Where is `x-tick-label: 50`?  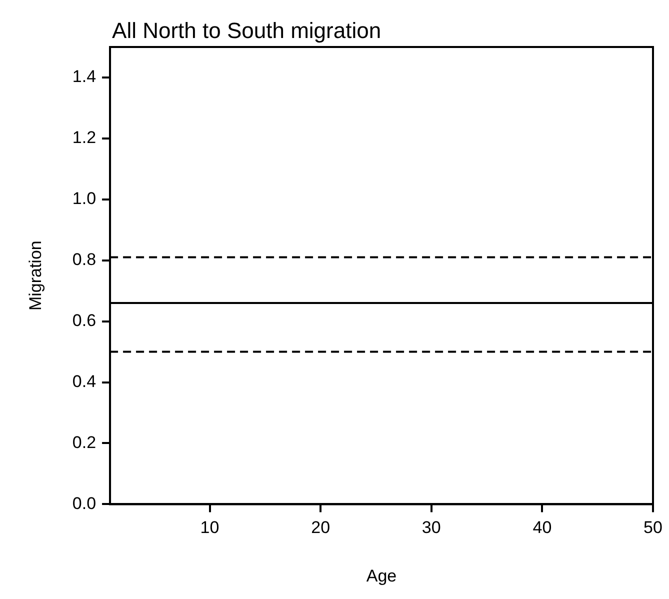
x-tick-label: 50 is located at coordinates (653, 528).